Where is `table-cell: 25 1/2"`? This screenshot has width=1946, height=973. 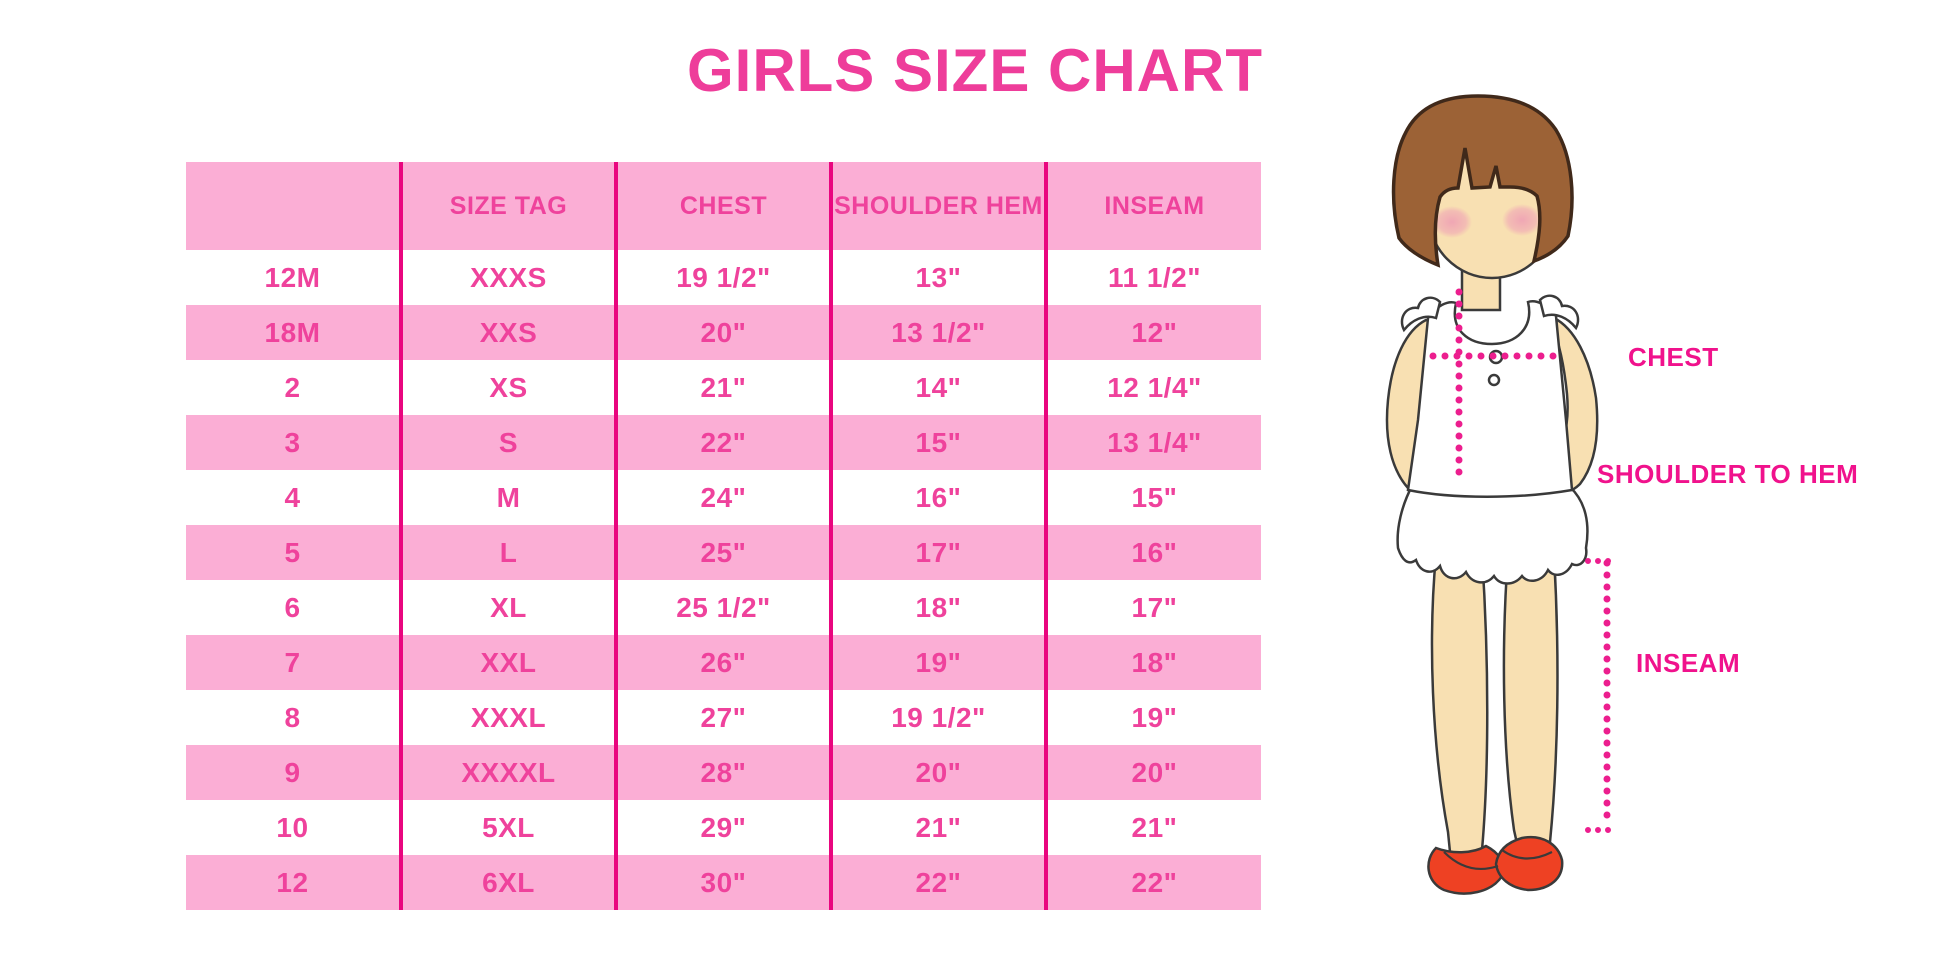
table-cell: 25 1/2" is located at coordinates (722, 607).